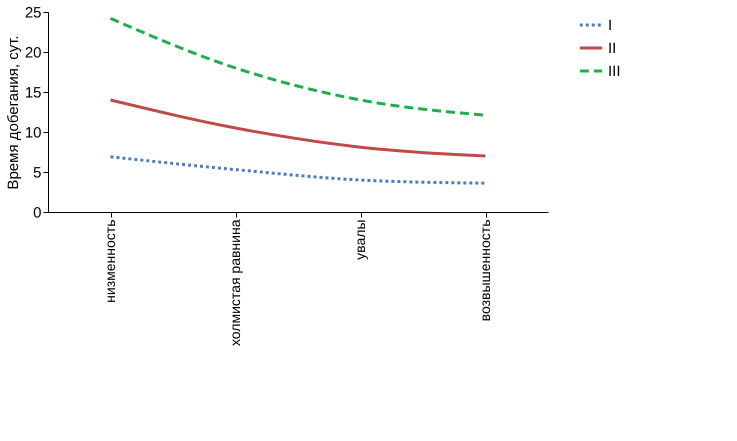  What do you see at coordinates (485, 271) in the screenshot?
I see `x-tick-label: возвышенность` at bounding box center [485, 271].